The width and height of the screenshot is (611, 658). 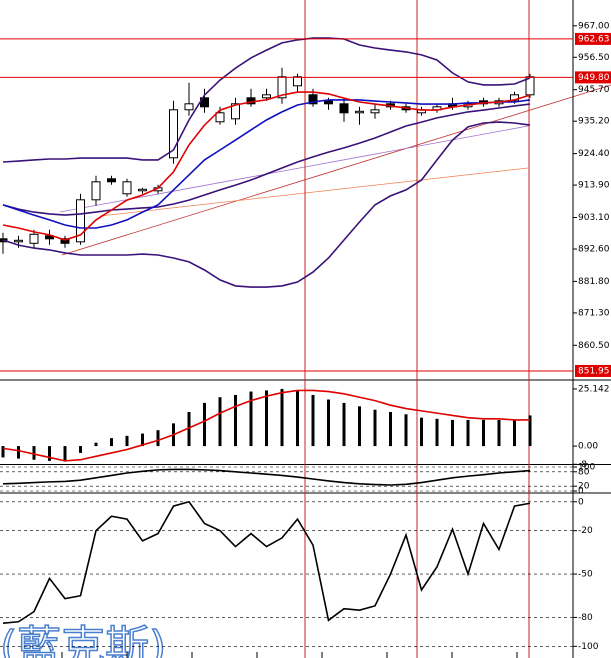 I want to click on y-tick-label: 913.90, so click(x=594, y=186).